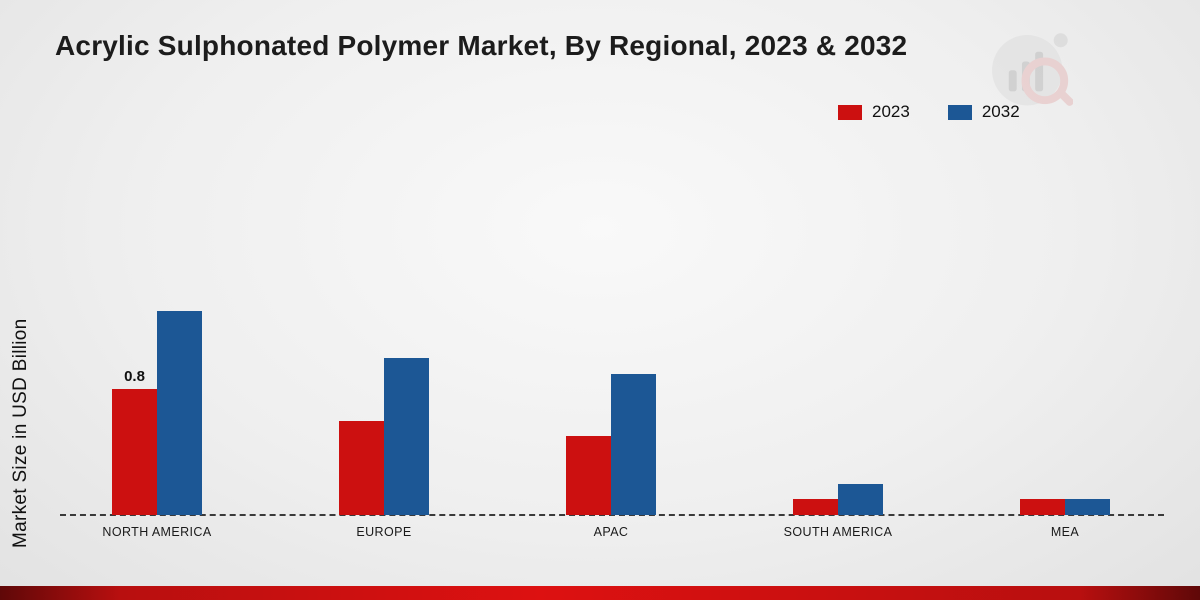 The image size is (1200, 600). I want to click on bar-2032-south-america, so click(860, 499).